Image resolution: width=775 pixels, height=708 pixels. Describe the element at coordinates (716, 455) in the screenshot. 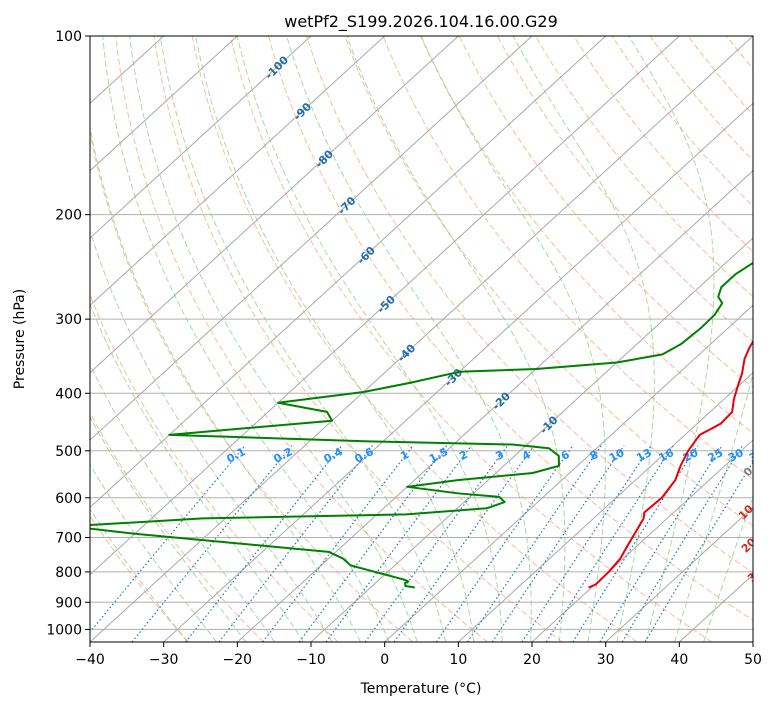

I see `mixing-ratio-label: 25` at that location.